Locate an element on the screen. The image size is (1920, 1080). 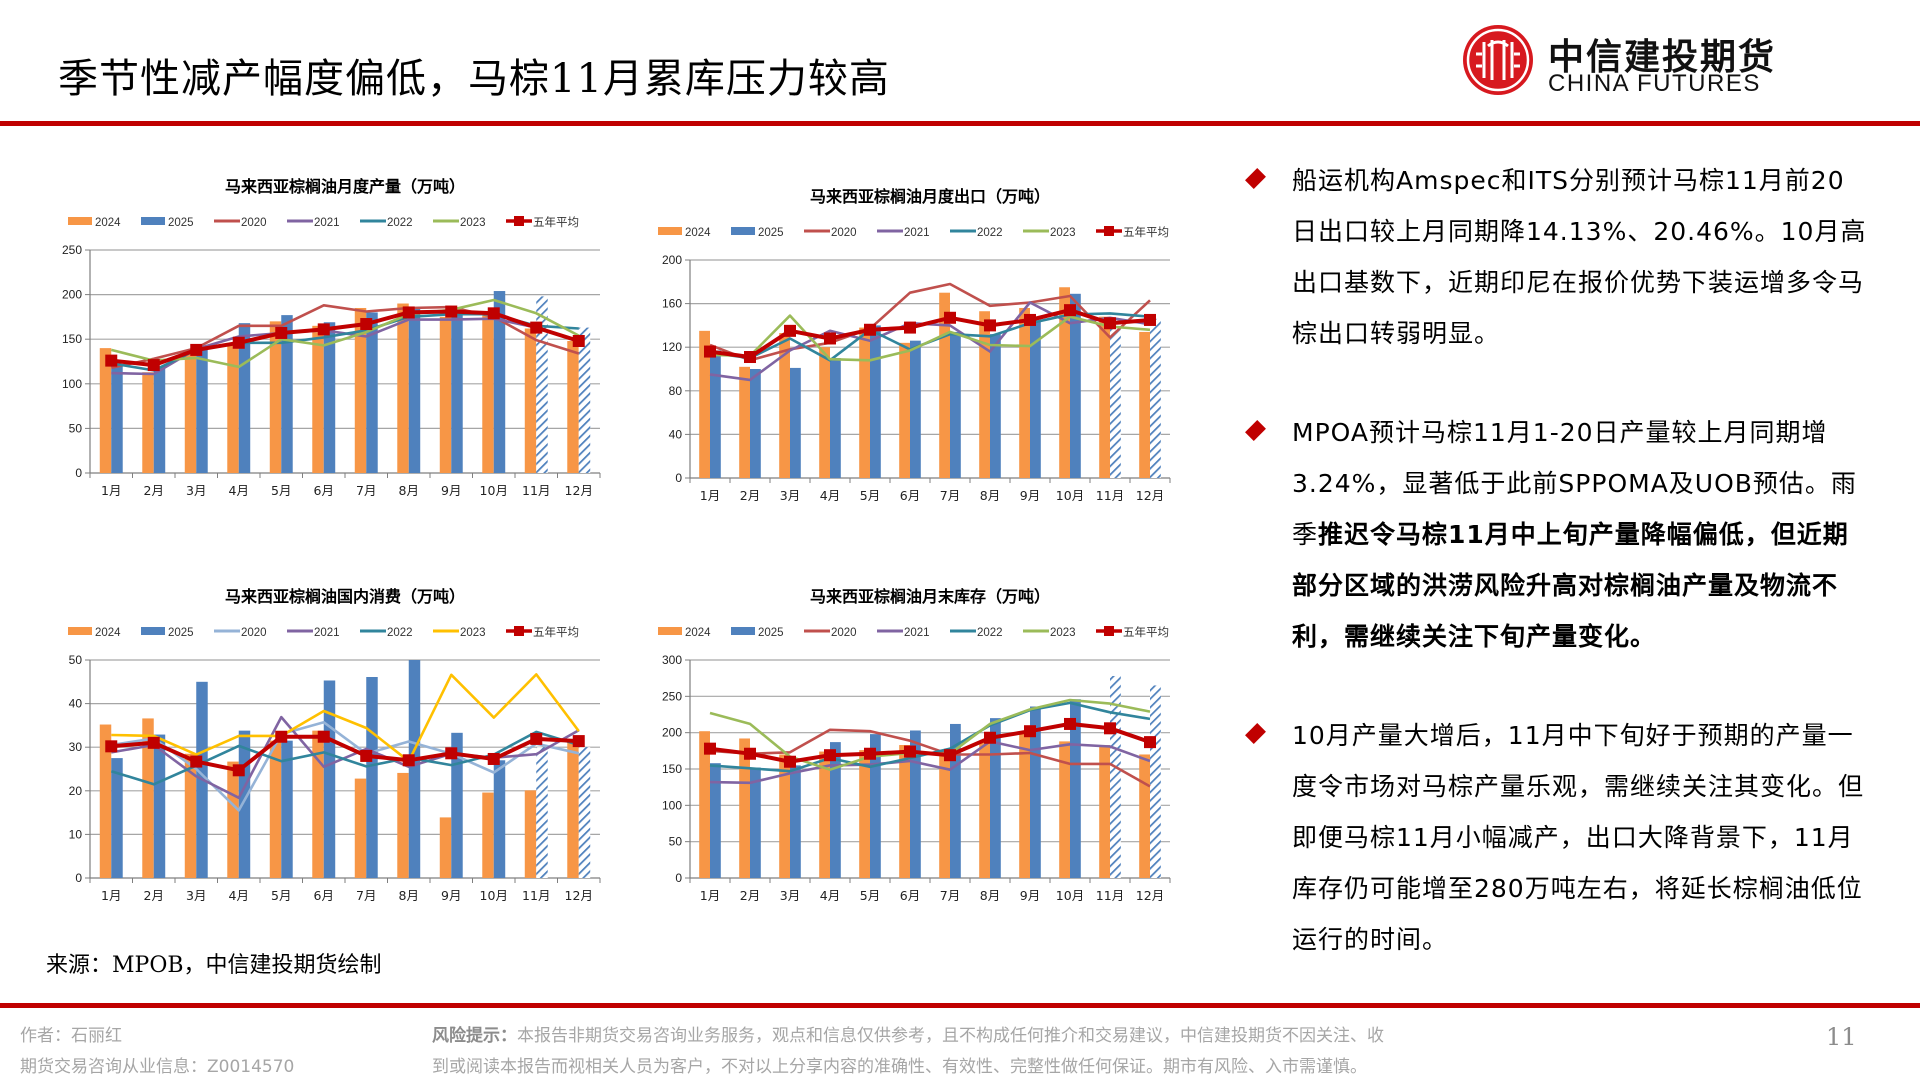
avg-marker-6月 is located at coordinates (323, 329).